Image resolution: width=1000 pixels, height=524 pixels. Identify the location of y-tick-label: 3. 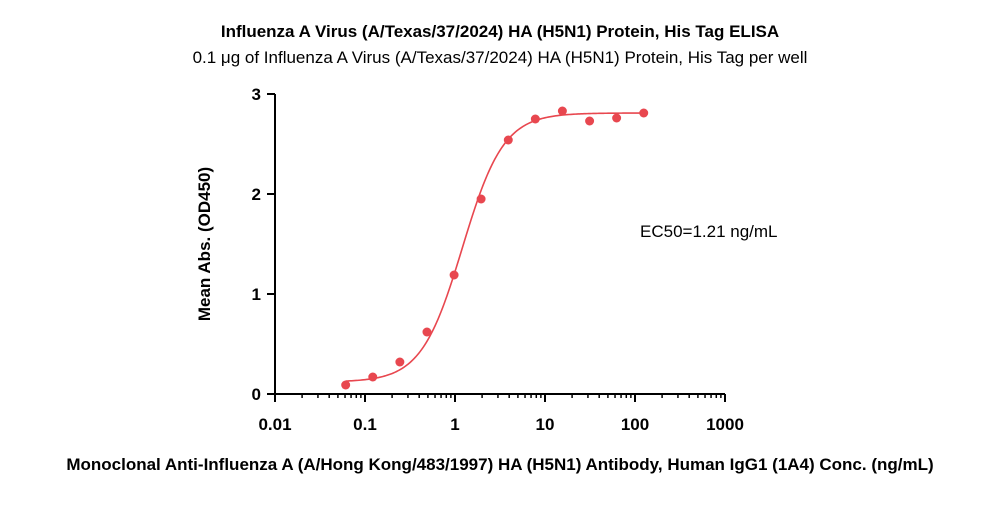
(256, 94).